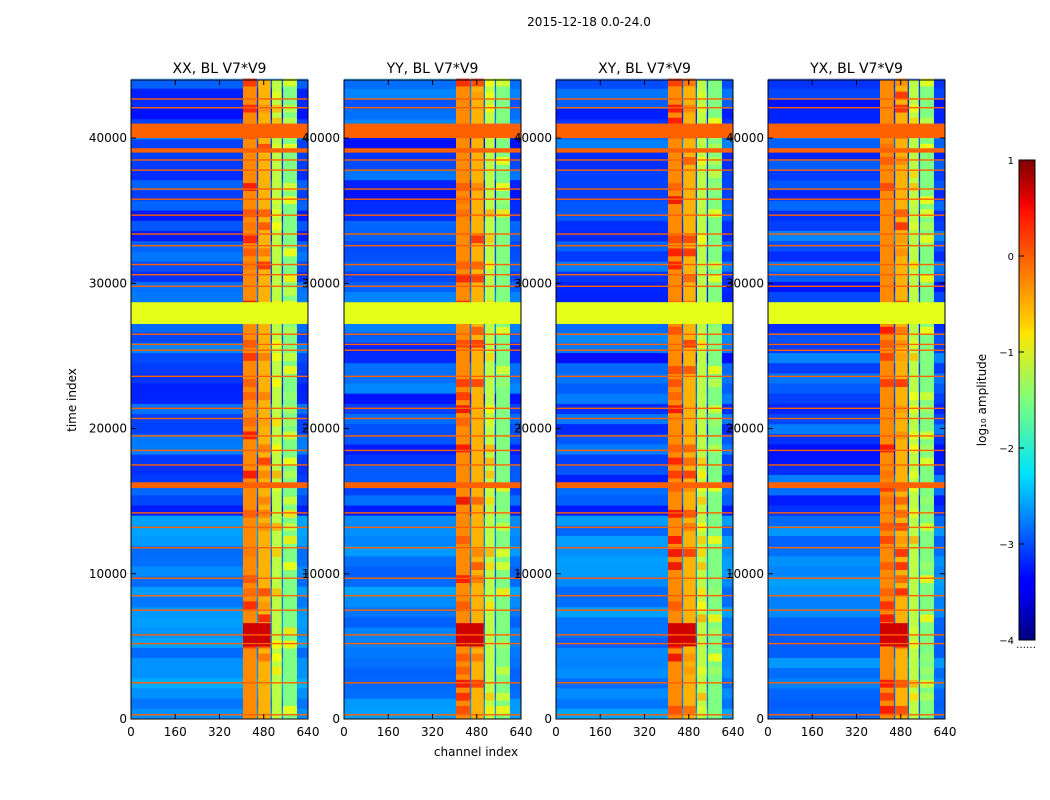  Describe the element at coordinates (321, 283) in the screenshot. I see `y-tick-label: 30000` at that location.